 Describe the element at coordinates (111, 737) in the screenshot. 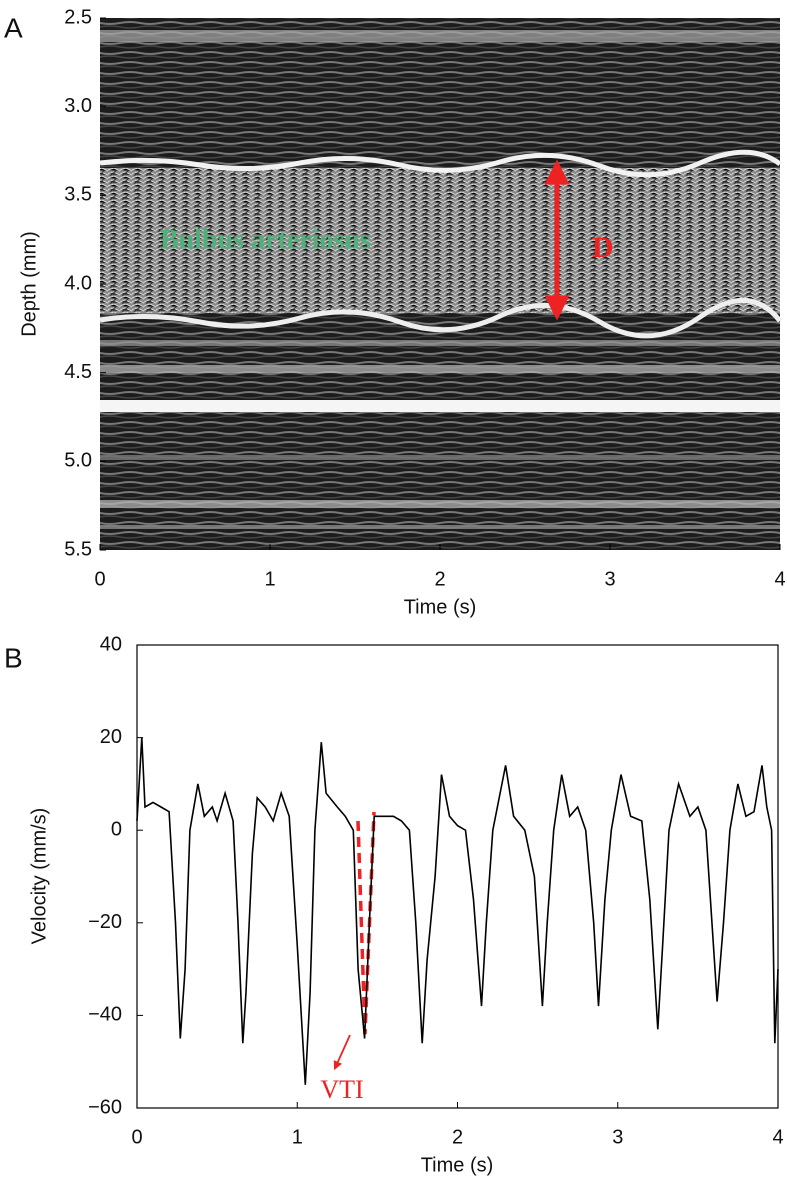

I see `y-tick-label: 20` at that location.